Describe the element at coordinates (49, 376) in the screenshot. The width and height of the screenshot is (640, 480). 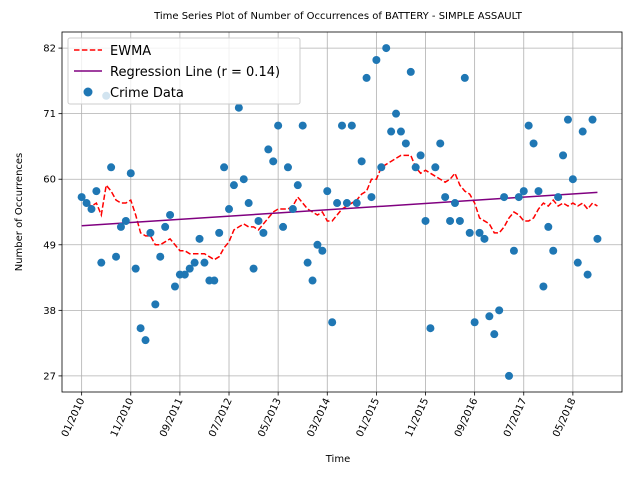
I see `y-tick-label: 27` at that location.